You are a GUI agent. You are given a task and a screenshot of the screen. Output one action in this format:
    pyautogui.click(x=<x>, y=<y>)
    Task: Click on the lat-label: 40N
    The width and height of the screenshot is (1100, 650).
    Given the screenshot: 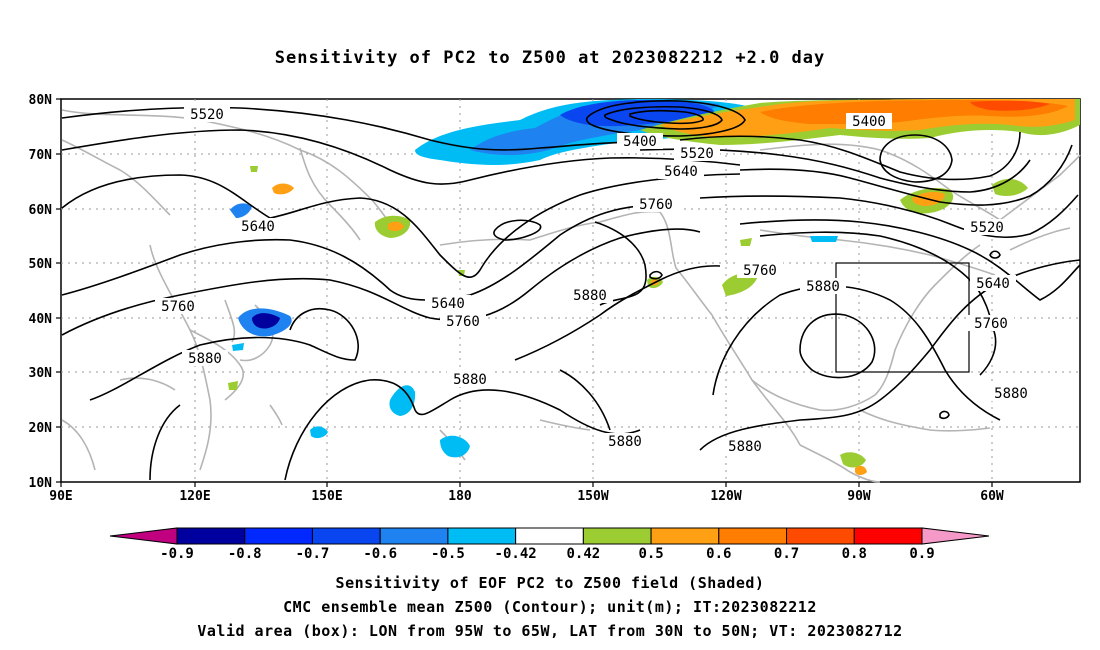 What is the action you would take?
    pyautogui.click(x=41, y=319)
    